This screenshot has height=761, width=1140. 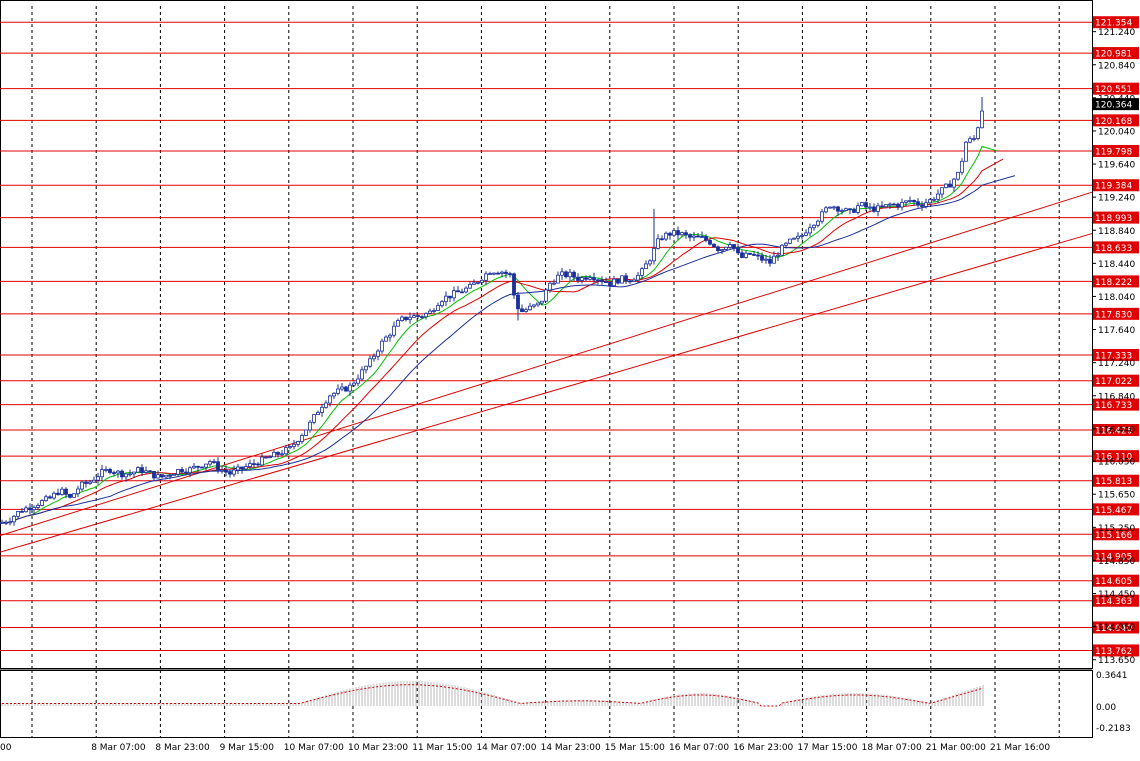 I want to click on price-tick-label: 113.650, so click(x=1116, y=661).